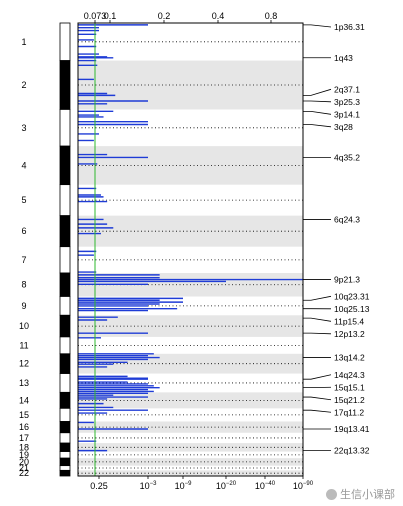 The image size is (403, 506). What do you see at coordinates (23, 42) in the screenshot?
I see `chromosome-label: 1` at bounding box center [23, 42].